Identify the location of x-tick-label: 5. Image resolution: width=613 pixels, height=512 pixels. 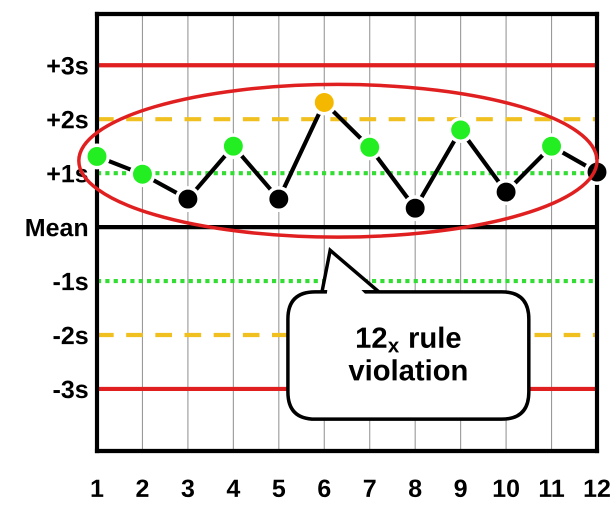
(279, 489).